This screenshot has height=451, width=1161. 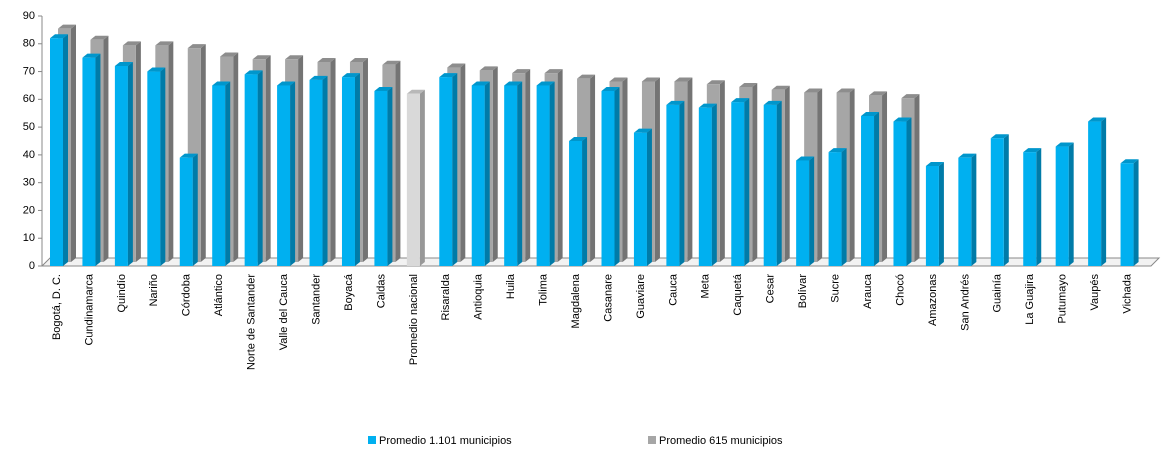 What do you see at coordinates (900, 290) in the screenshot?
I see `x-tick-label: Chocó` at bounding box center [900, 290].